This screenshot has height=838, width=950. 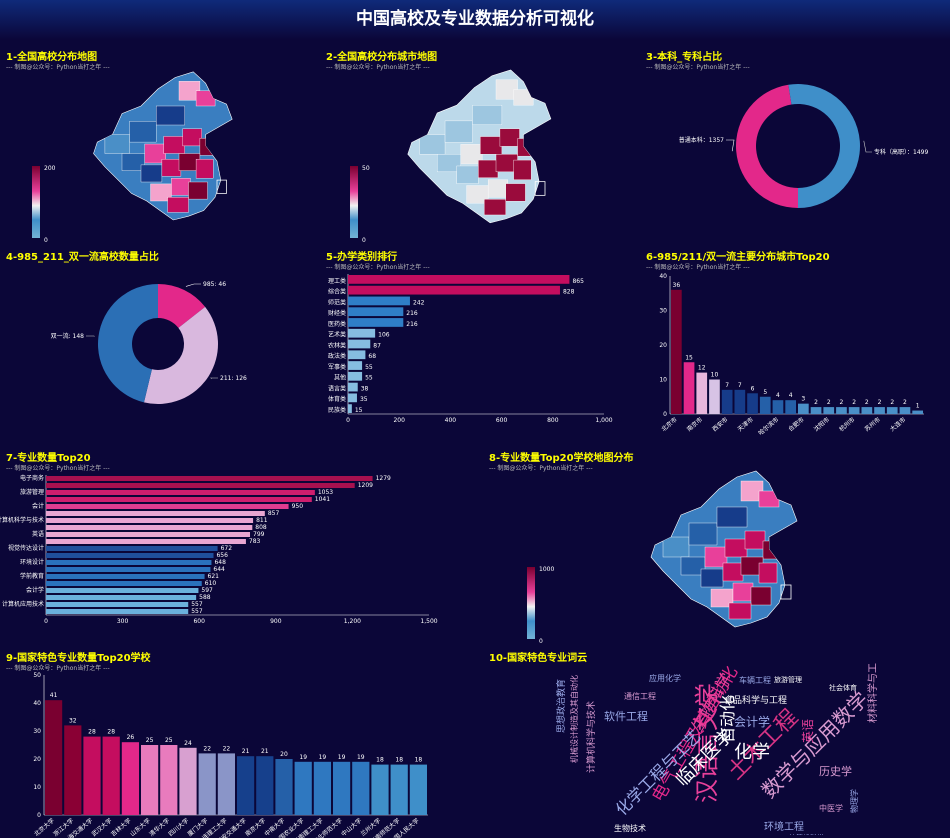 What do you see at coordinates (745, 424) in the screenshot?
I see `x-tick-label: 天津市` at bounding box center [745, 424].